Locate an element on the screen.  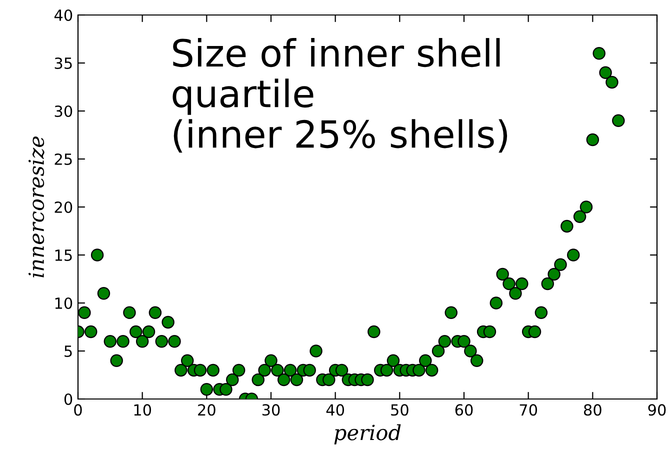
annotation: Size of inner shell quartile (inner 25% shells) is located at coordinates (340, 95).